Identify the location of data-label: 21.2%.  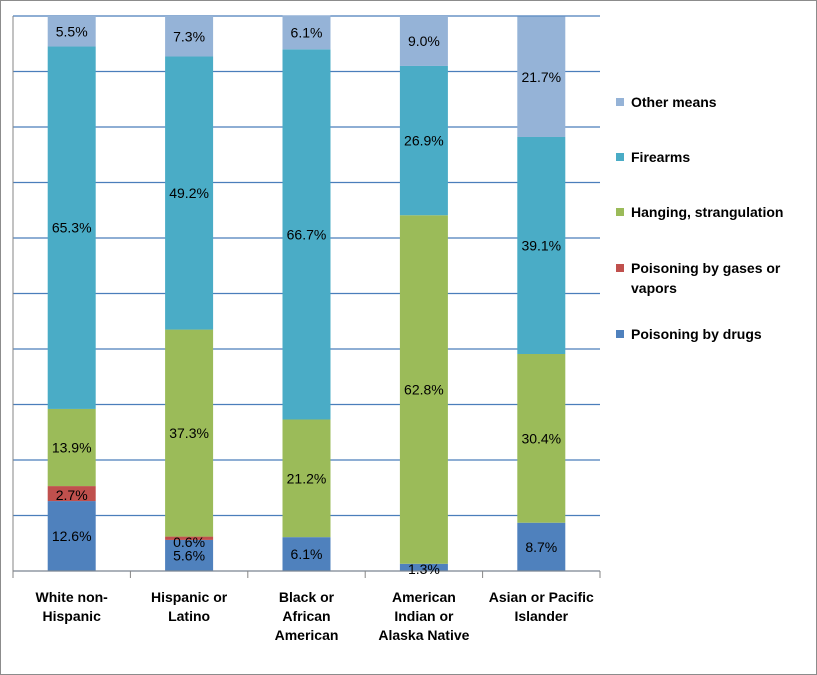
(307, 478).